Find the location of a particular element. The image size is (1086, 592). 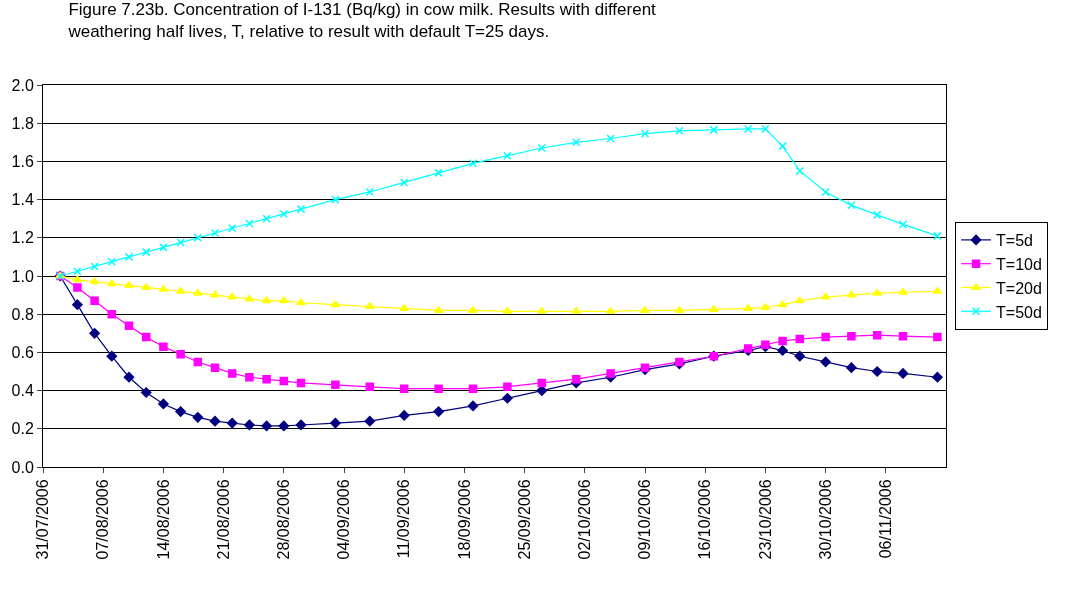

chart-title: Figure 7.23b. Concentration of I-131 (Bq/kg) in cow milk. Results with different weathering half lives, T, relative to result with default T=25 days. is located at coordinates (362, 20).